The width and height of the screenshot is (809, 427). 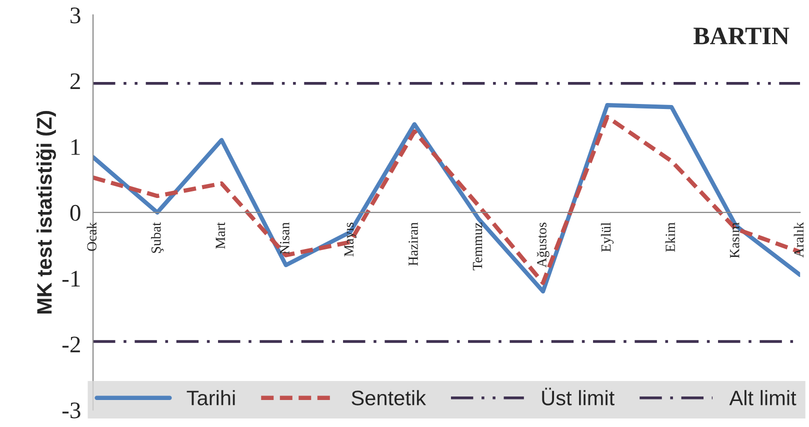 I want to click on y-tick-label: 3, so click(x=75, y=16).